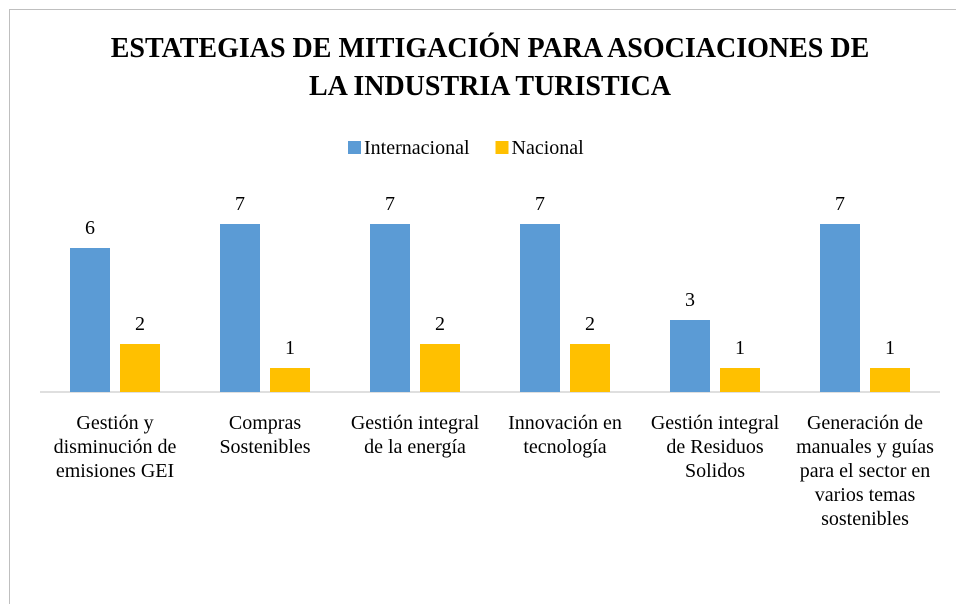 This screenshot has width=956, height=604. What do you see at coordinates (115, 447) in the screenshot?
I see `x-tick-label: Gestión y disminución de emisiones GEI` at bounding box center [115, 447].